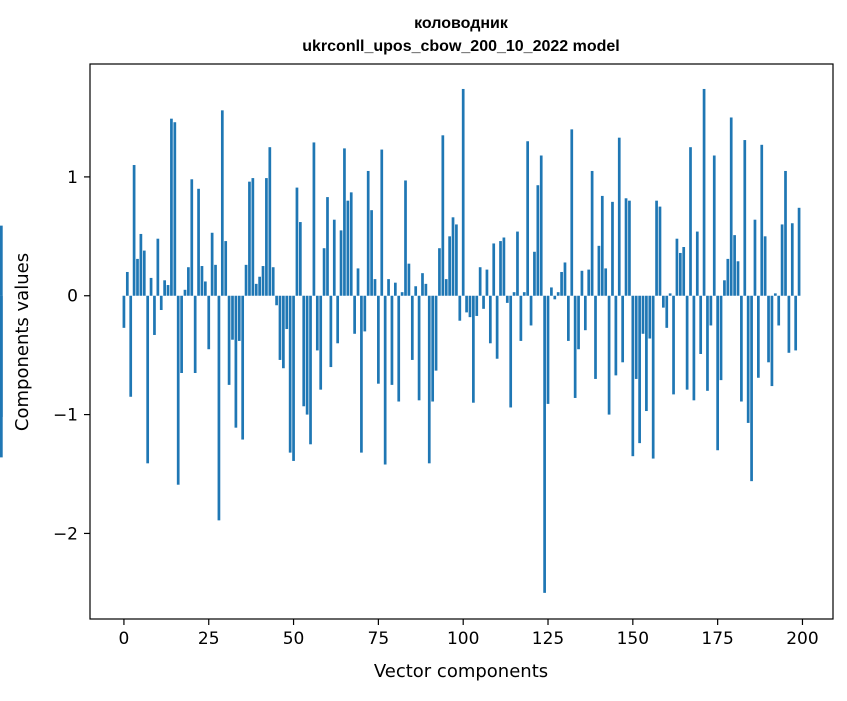 Image resolution: width=847 pixels, height=701 pixels. I want to click on y-tick-label: 0, so click(72, 297).